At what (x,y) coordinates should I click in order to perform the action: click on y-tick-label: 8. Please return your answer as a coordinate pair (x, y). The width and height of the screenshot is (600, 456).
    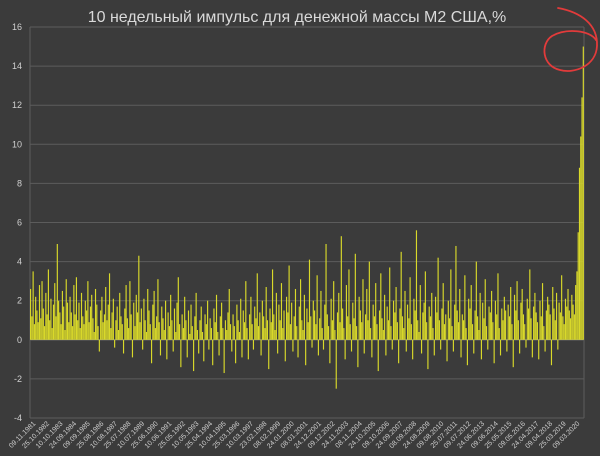
    Looking at the image, I should click on (19, 183).